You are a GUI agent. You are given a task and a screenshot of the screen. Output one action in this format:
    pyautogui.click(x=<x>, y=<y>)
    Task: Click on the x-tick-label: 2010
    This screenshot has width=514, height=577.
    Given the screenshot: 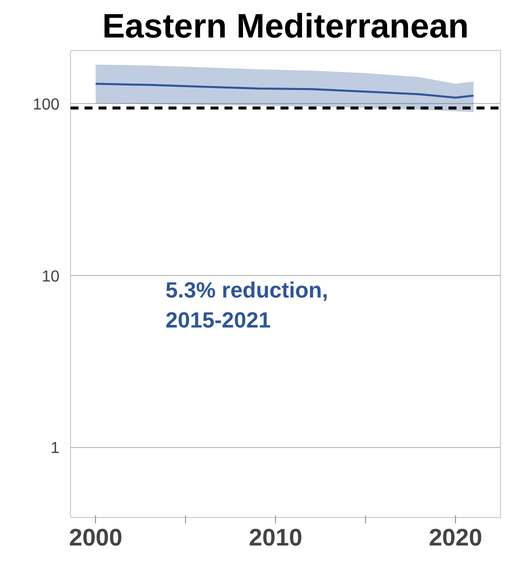 What is the action you would take?
    pyautogui.click(x=275, y=538)
    